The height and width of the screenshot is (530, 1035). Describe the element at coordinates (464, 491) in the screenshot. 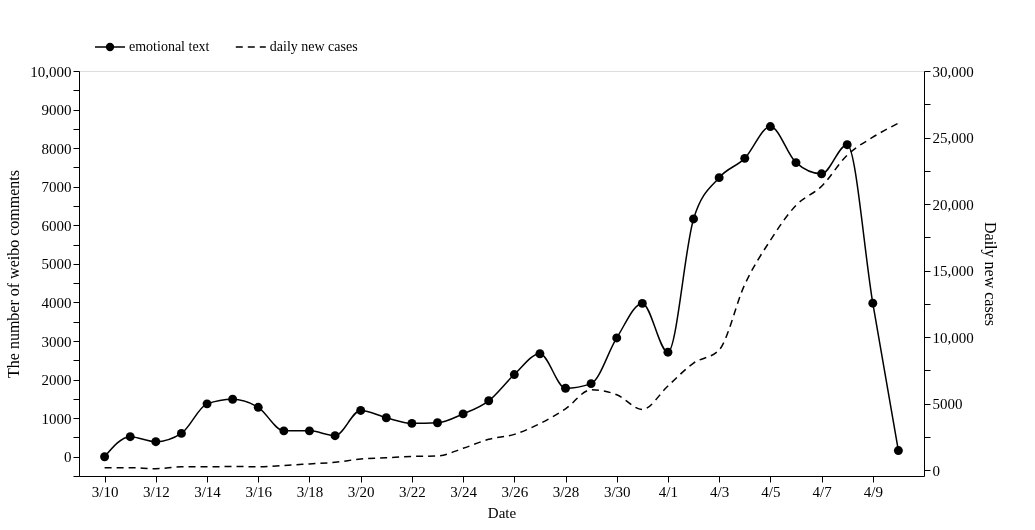

I see `x-tick-label: 3/24` at that location.